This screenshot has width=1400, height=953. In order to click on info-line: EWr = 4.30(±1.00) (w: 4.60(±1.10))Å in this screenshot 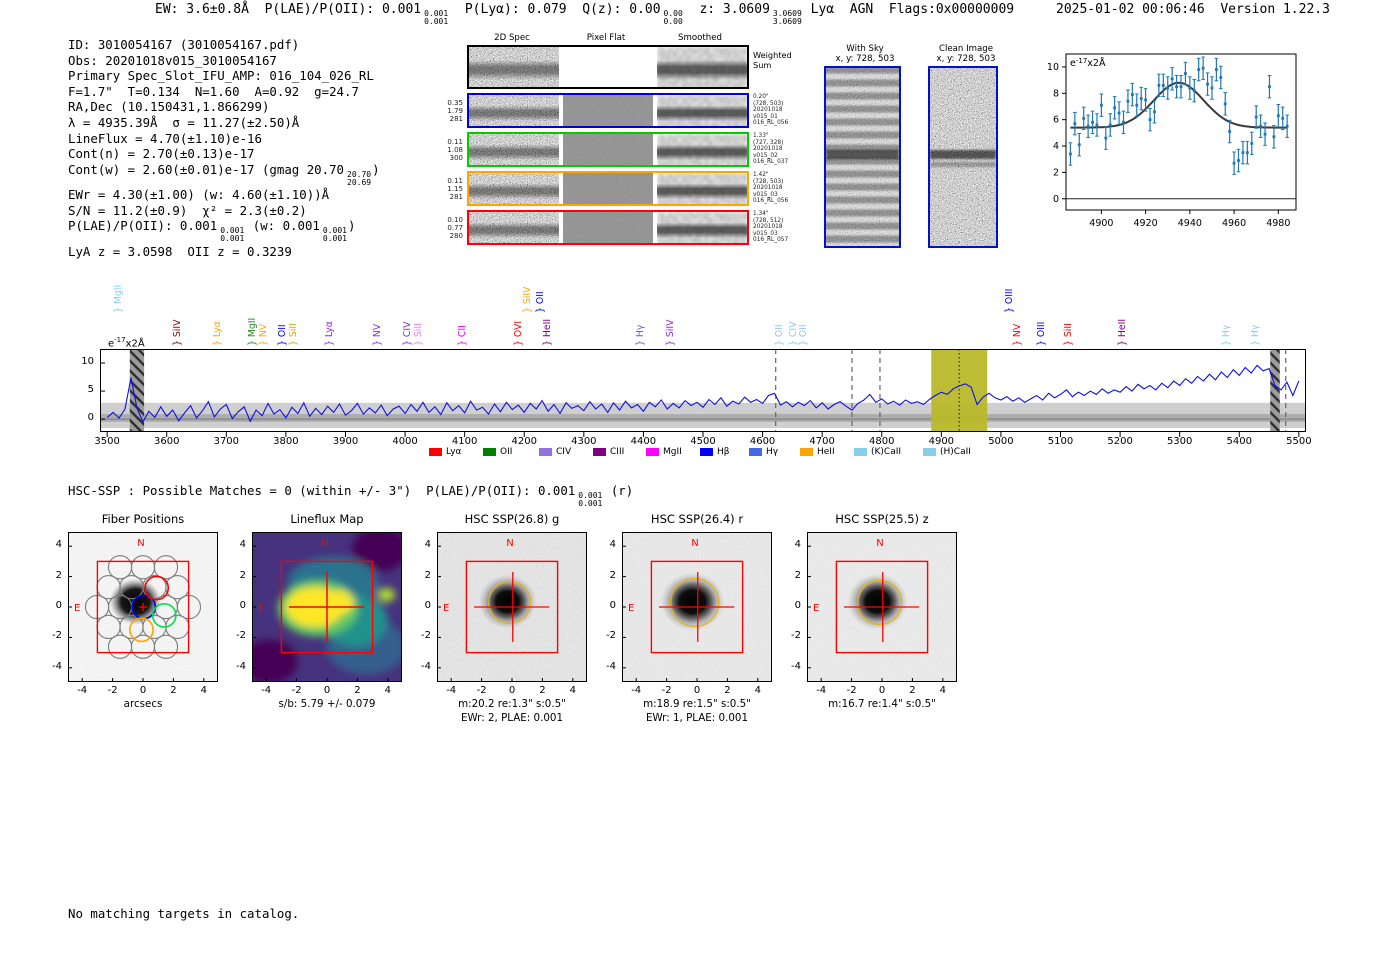, I will do `click(224, 195)`.